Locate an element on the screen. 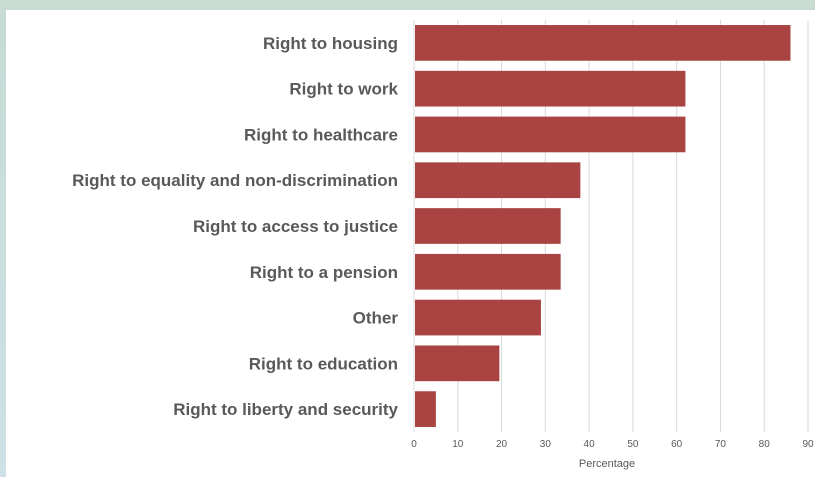 Image resolution: width=815 pixels, height=477 pixels. x-tick-label: 80 is located at coordinates (765, 444).